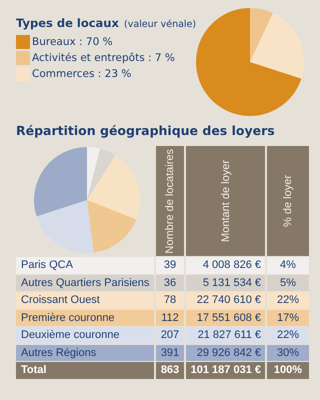  What do you see at coordinates (161, 58) in the screenshot?
I see `data-label: : 7 %` at bounding box center [161, 58].